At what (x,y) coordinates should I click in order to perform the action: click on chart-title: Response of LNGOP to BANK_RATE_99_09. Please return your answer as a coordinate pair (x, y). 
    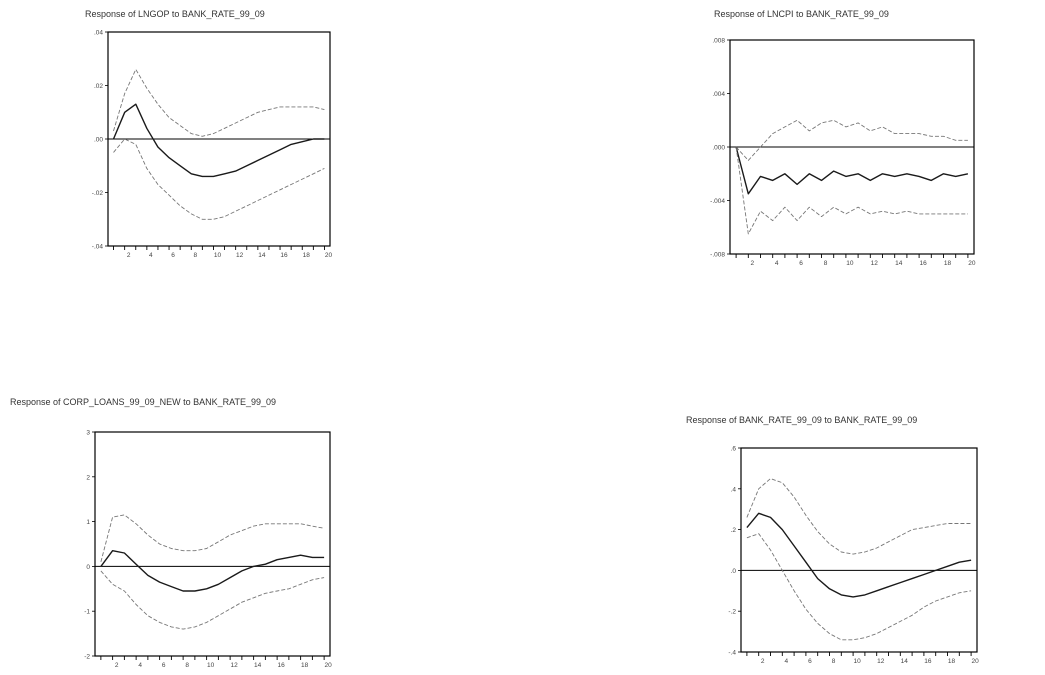
    Looking at the image, I should click on (175, 14).